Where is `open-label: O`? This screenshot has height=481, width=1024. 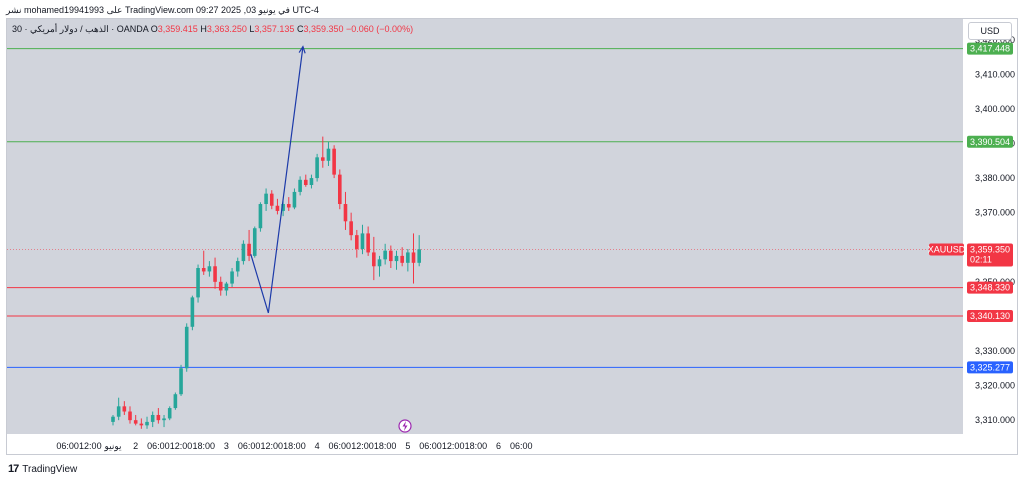 open-label: O is located at coordinates (154, 29).